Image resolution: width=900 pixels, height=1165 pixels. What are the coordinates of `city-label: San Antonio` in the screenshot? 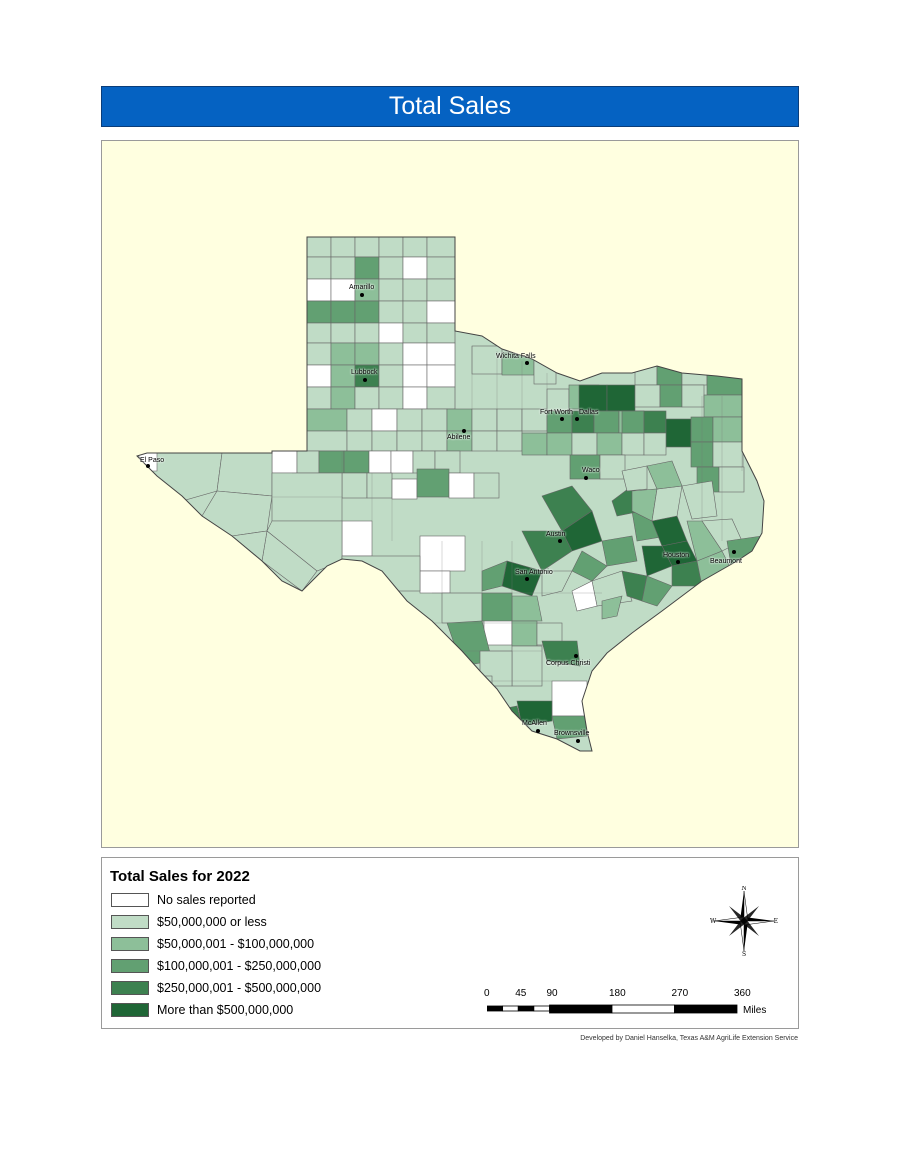 It's located at (534, 572).